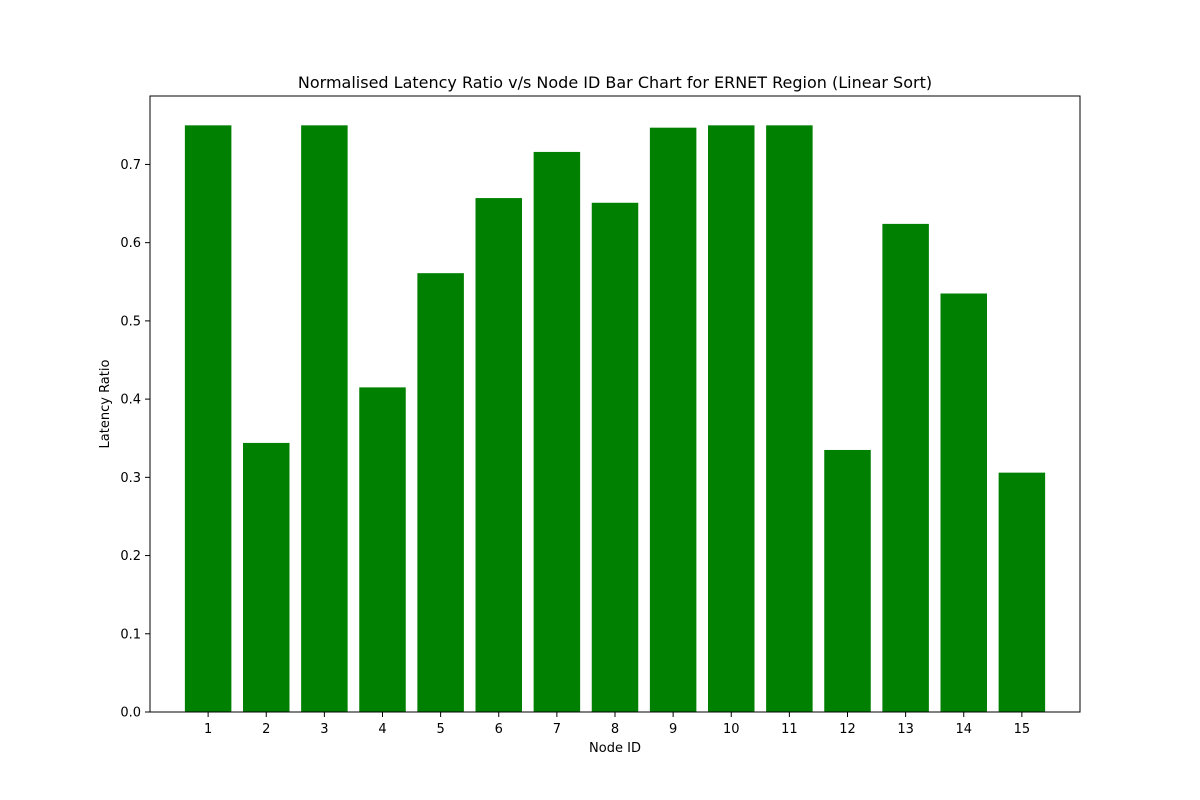 The height and width of the screenshot is (800, 1200). I want to click on x-tick-label: 4, so click(382, 729).